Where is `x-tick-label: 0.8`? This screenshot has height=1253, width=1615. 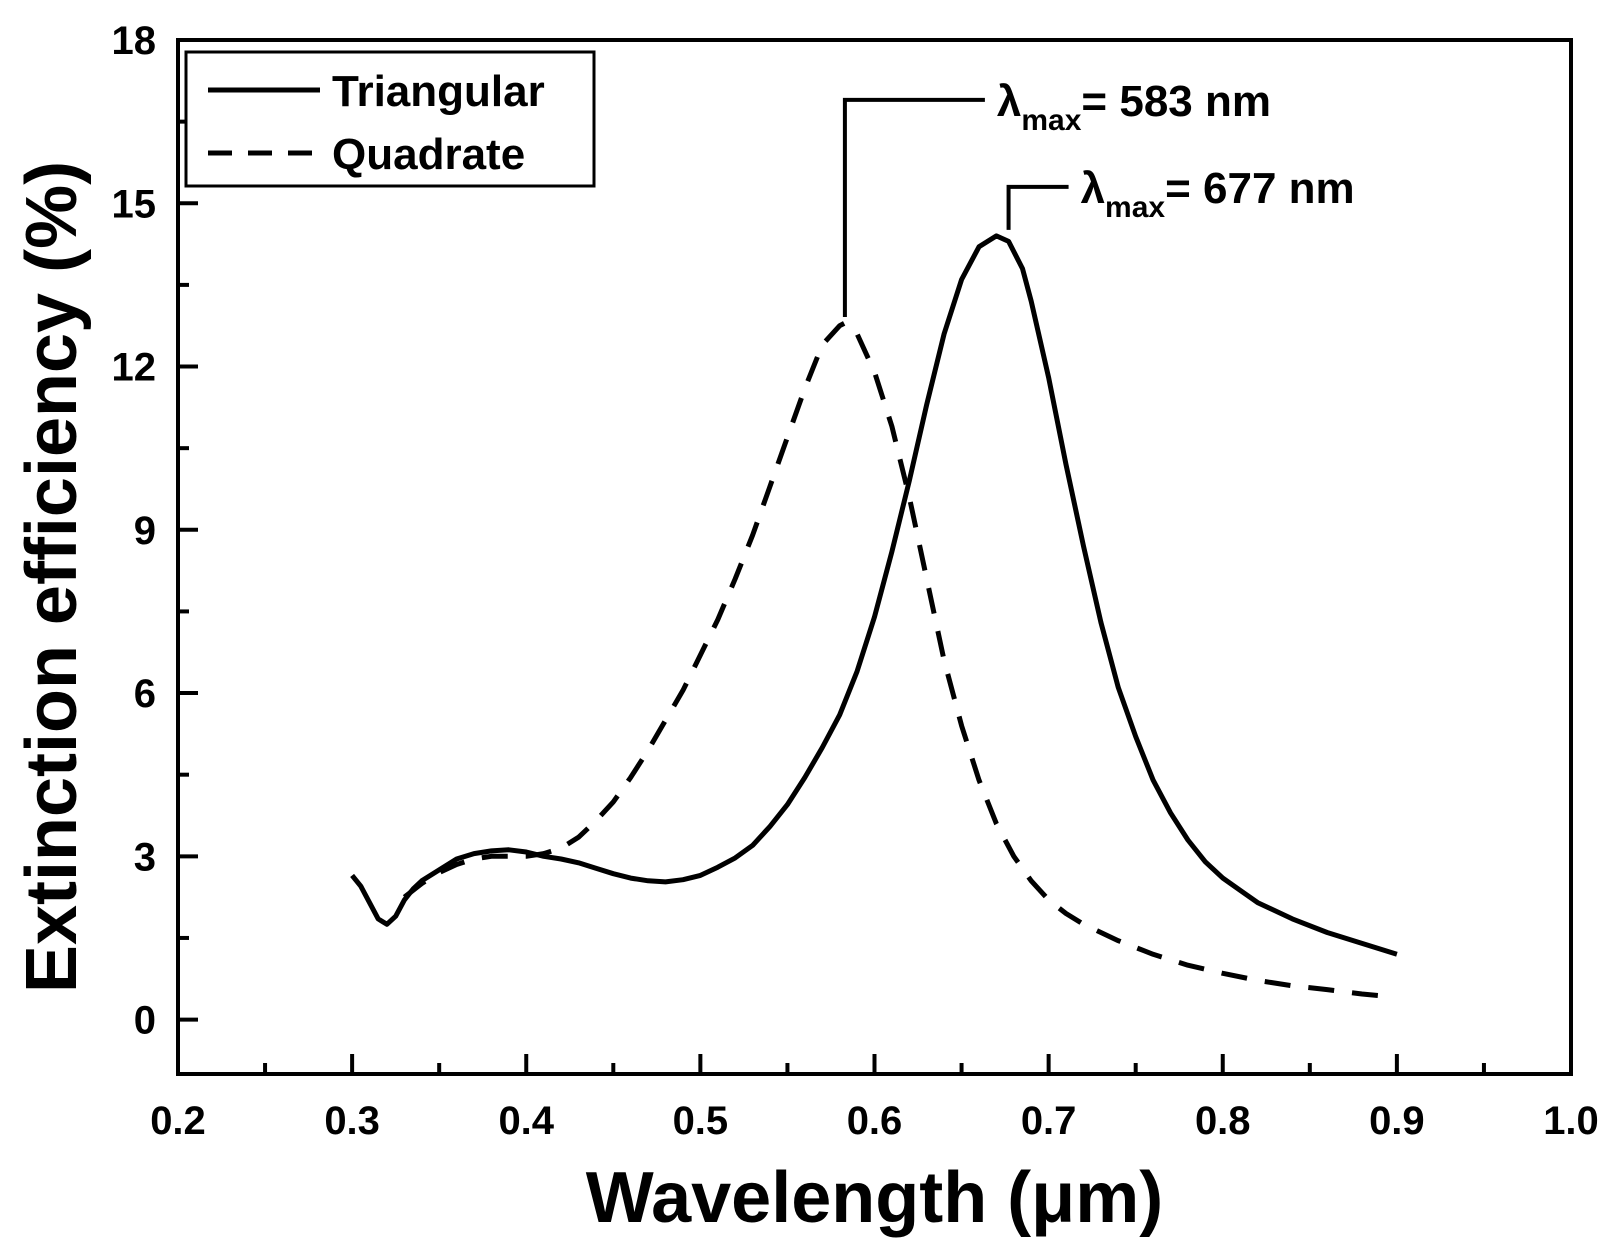
x-tick-label: 0.8 is located at coordinates (1223, 1121).